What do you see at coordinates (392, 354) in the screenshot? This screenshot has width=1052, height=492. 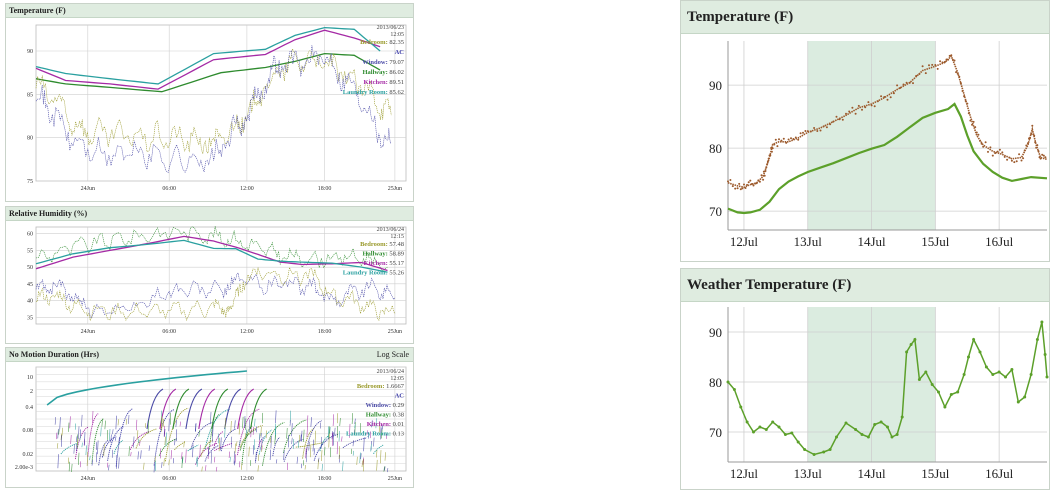 I see `log-scale-label: Log Scale` at bounding box center [392, 354].